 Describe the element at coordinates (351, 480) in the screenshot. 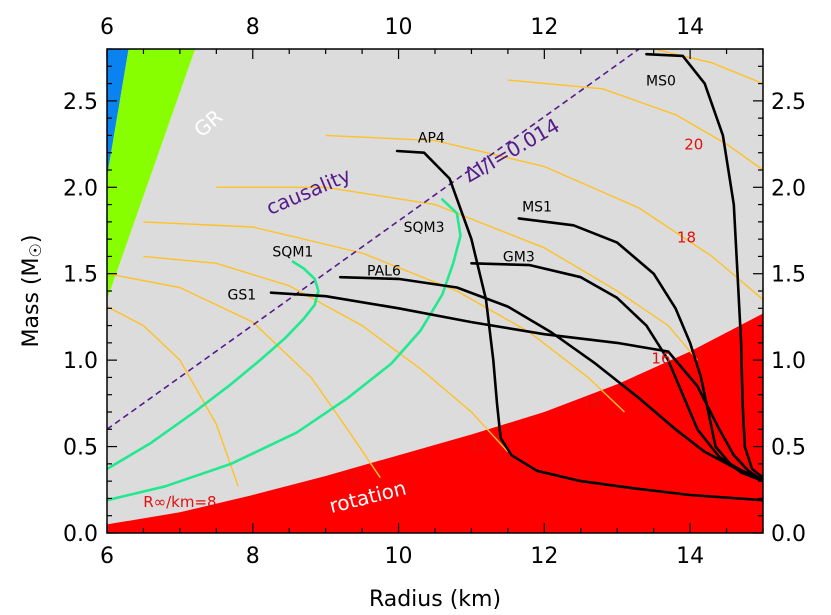

I see `contour-label-10: 10` at that location.